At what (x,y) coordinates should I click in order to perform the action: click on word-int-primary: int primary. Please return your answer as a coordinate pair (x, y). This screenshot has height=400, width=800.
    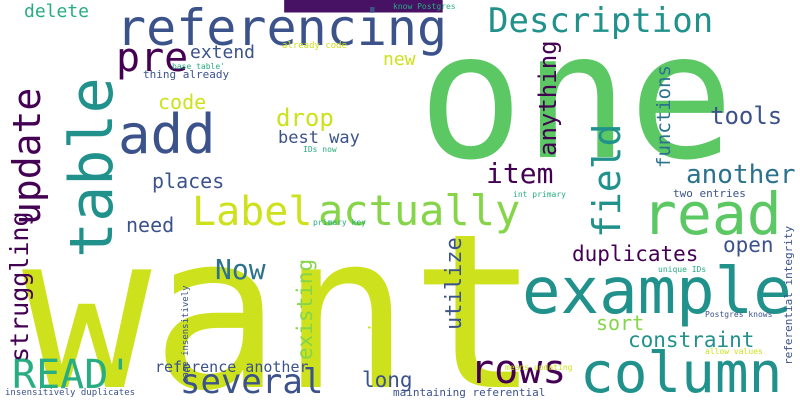
    Looking at the image, I should click on (539, 194).